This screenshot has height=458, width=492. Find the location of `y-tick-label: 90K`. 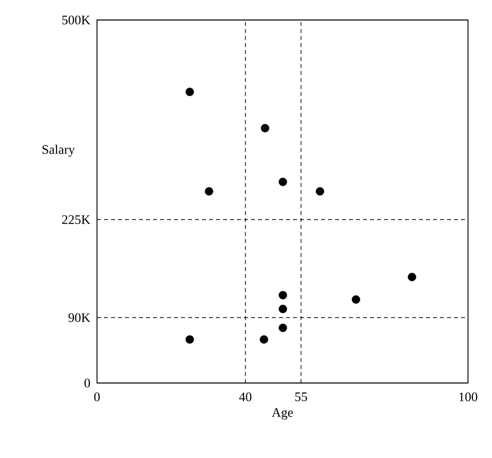

y-tick-label: 90K is located at coordinates (79, 317).